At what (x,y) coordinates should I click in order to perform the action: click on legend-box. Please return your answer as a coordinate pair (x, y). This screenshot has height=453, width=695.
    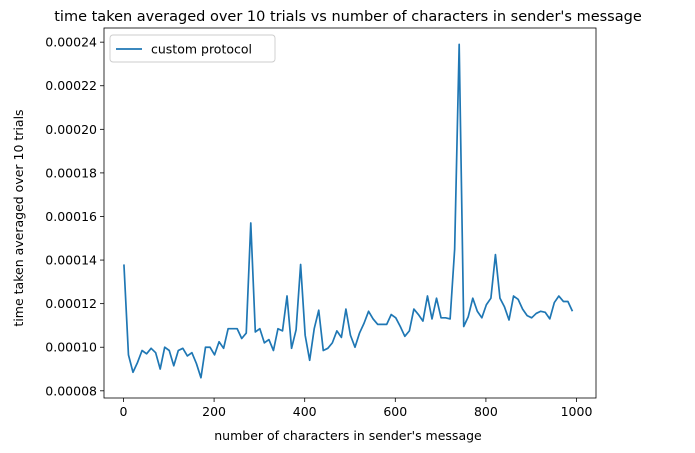
    Looking at the image, I should click on (192, 48).